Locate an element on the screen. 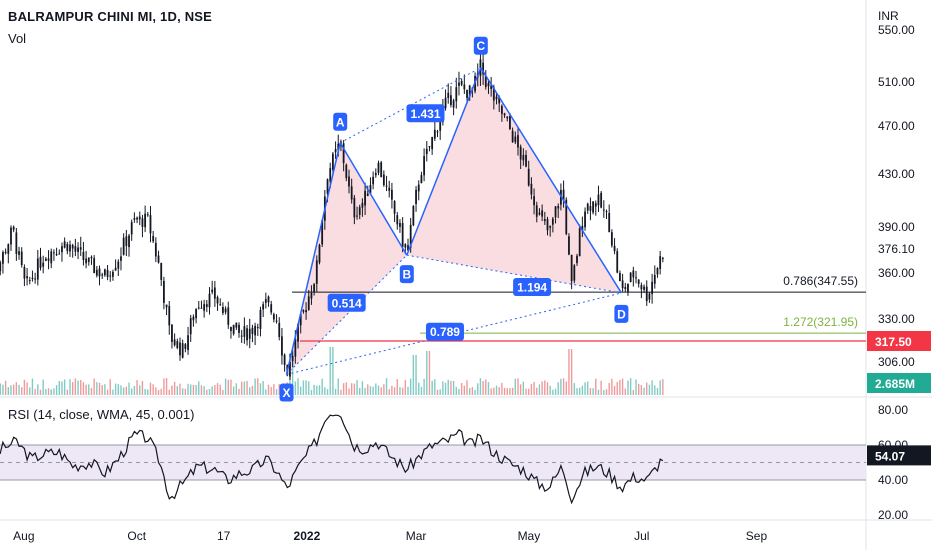 The width and height of the screenshot is (932, 550). ratio-1431-label: 1.431 is located at coordinates (425, 114).